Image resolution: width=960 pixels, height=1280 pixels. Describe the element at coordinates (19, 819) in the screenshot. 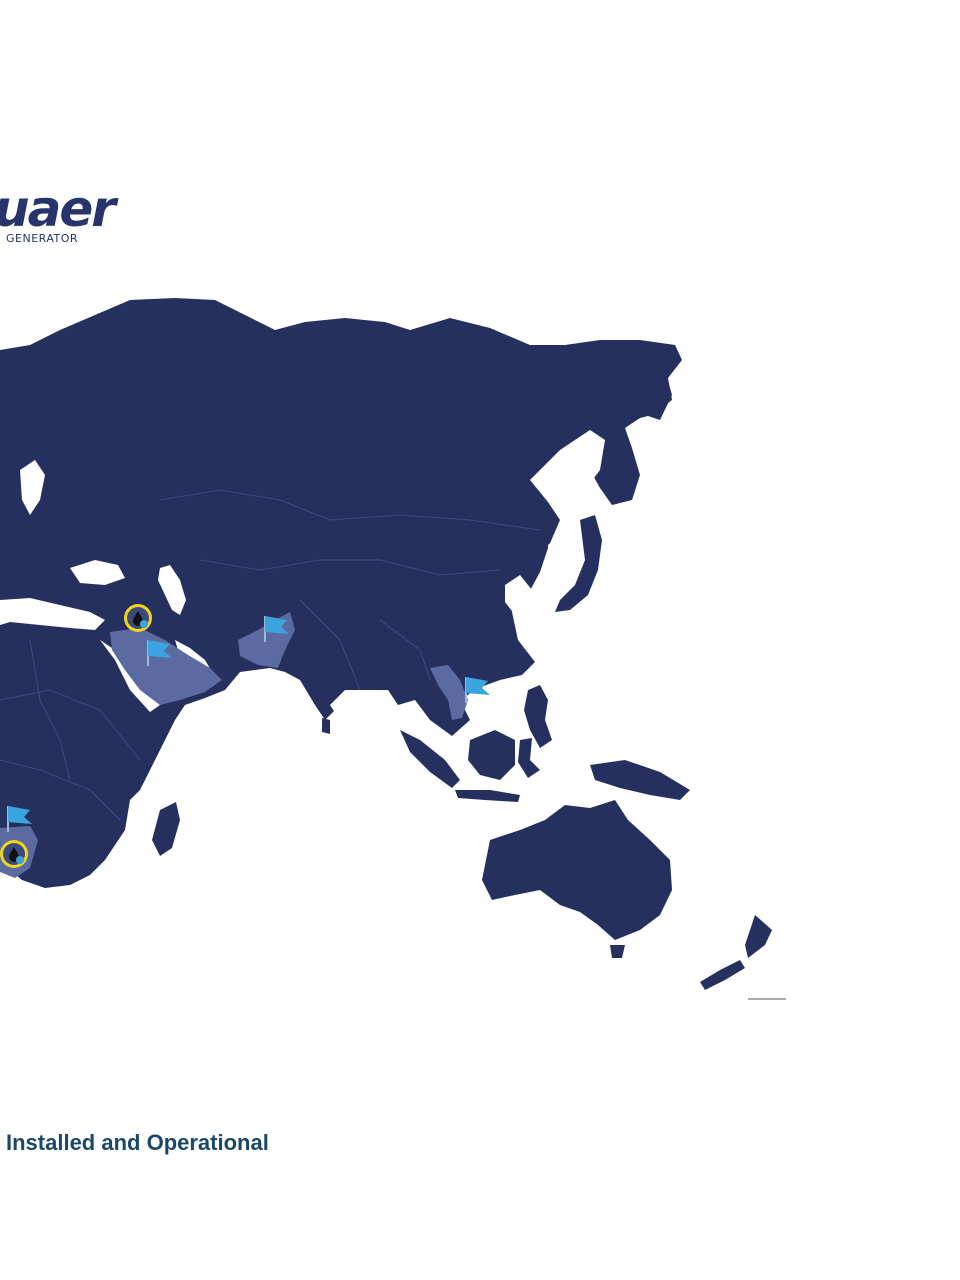

I see `flag-icon-namibia` at that location.